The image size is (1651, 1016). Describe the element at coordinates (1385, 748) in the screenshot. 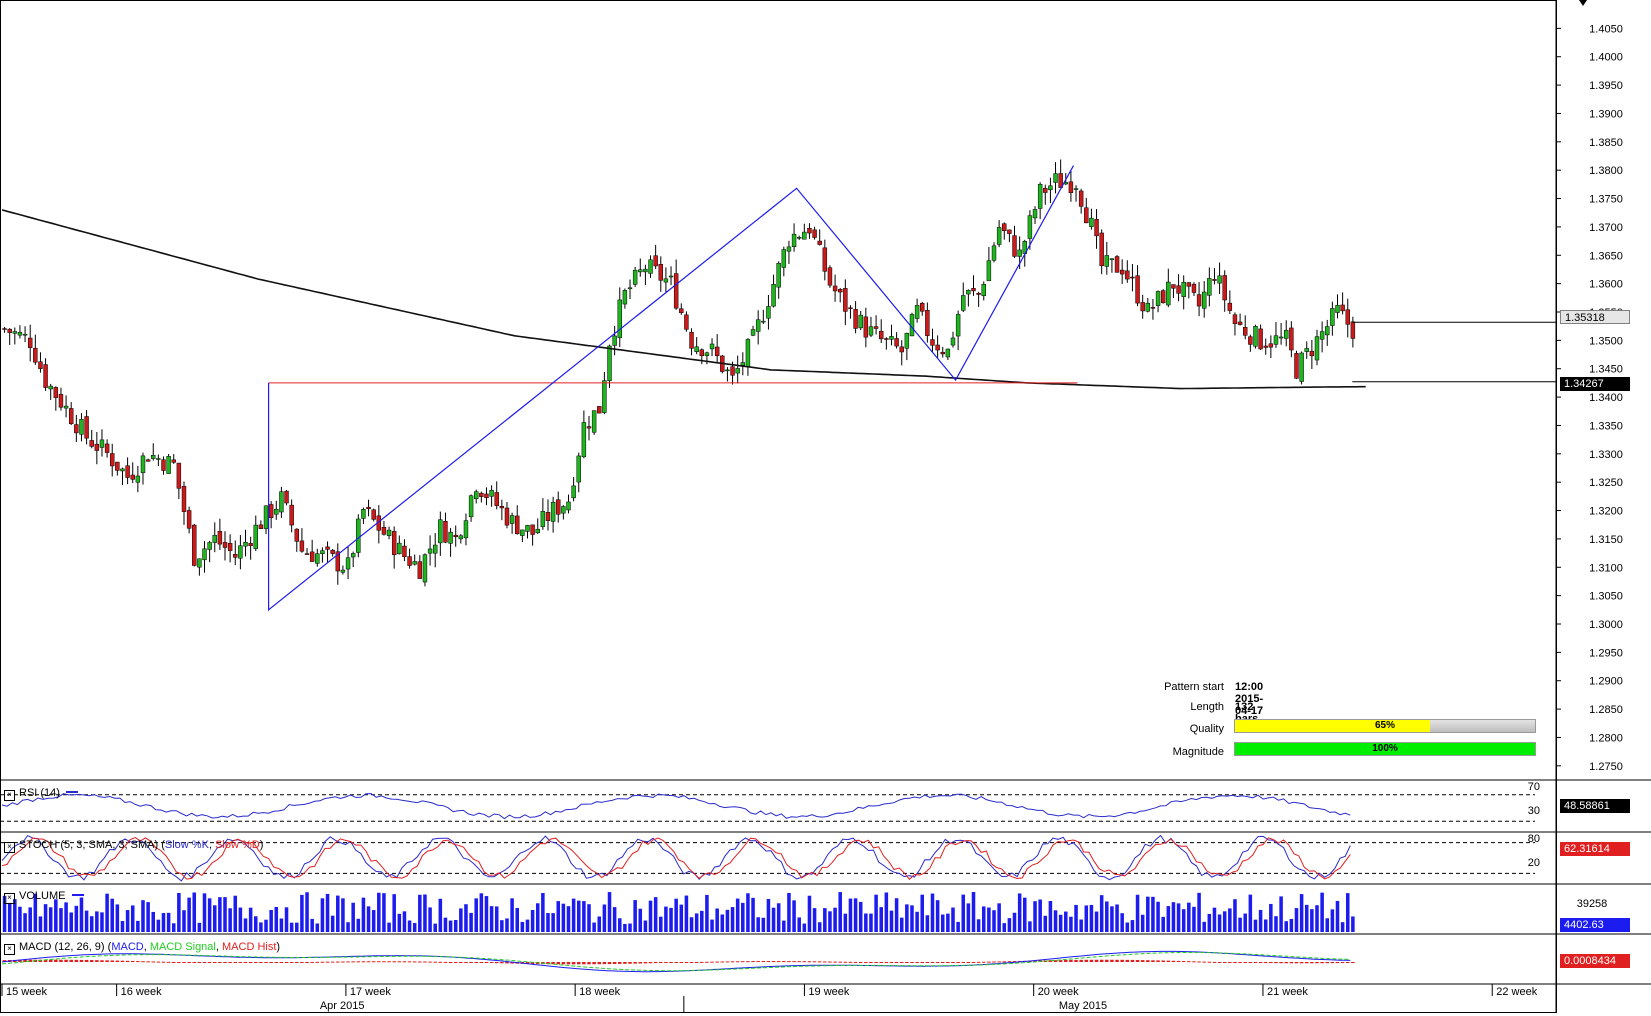

I see `magnitude-value: 100%` at that location.